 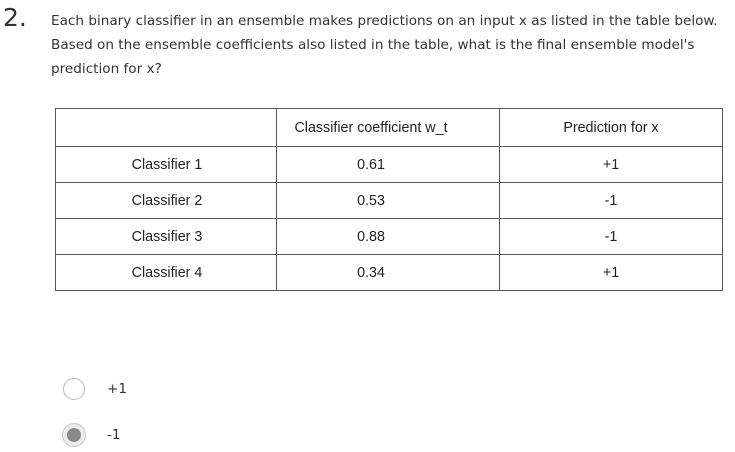 What do you see at coordinates (166, 164) in the screenshot?
I see `classifier-name-cell: Classifier 1` at bounding box center [166, 164].